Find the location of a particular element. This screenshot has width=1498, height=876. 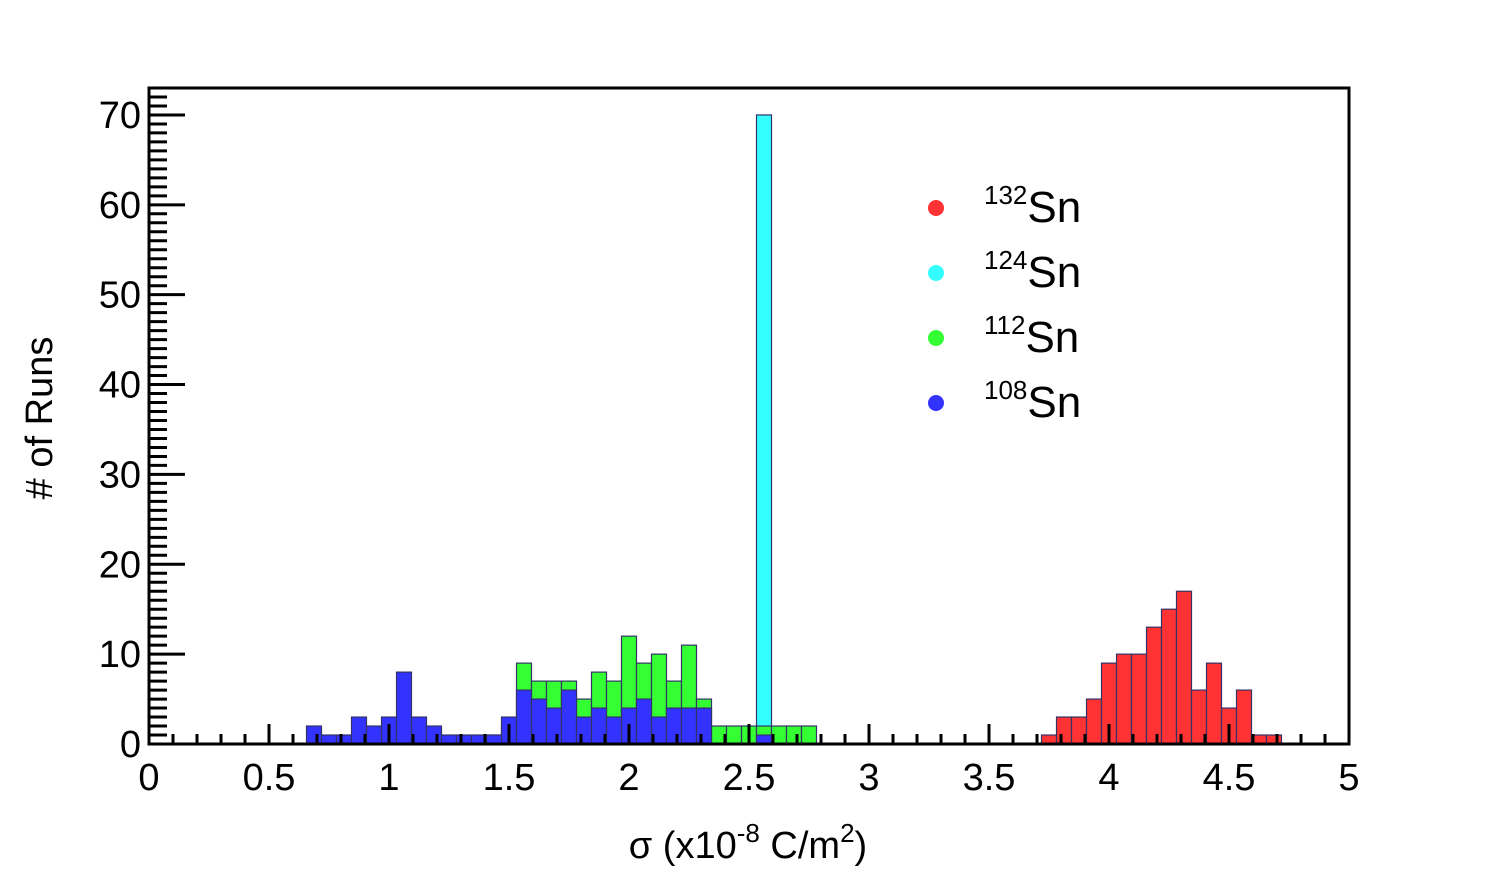

bar-124-sn is located at coordinates (764, 429).